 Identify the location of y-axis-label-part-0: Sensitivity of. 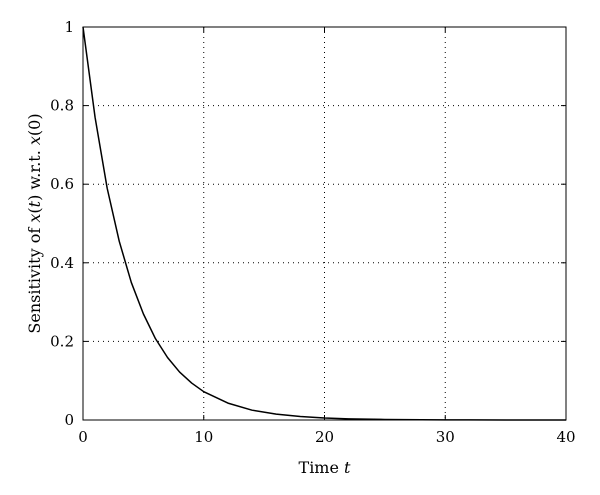
(34, 278).